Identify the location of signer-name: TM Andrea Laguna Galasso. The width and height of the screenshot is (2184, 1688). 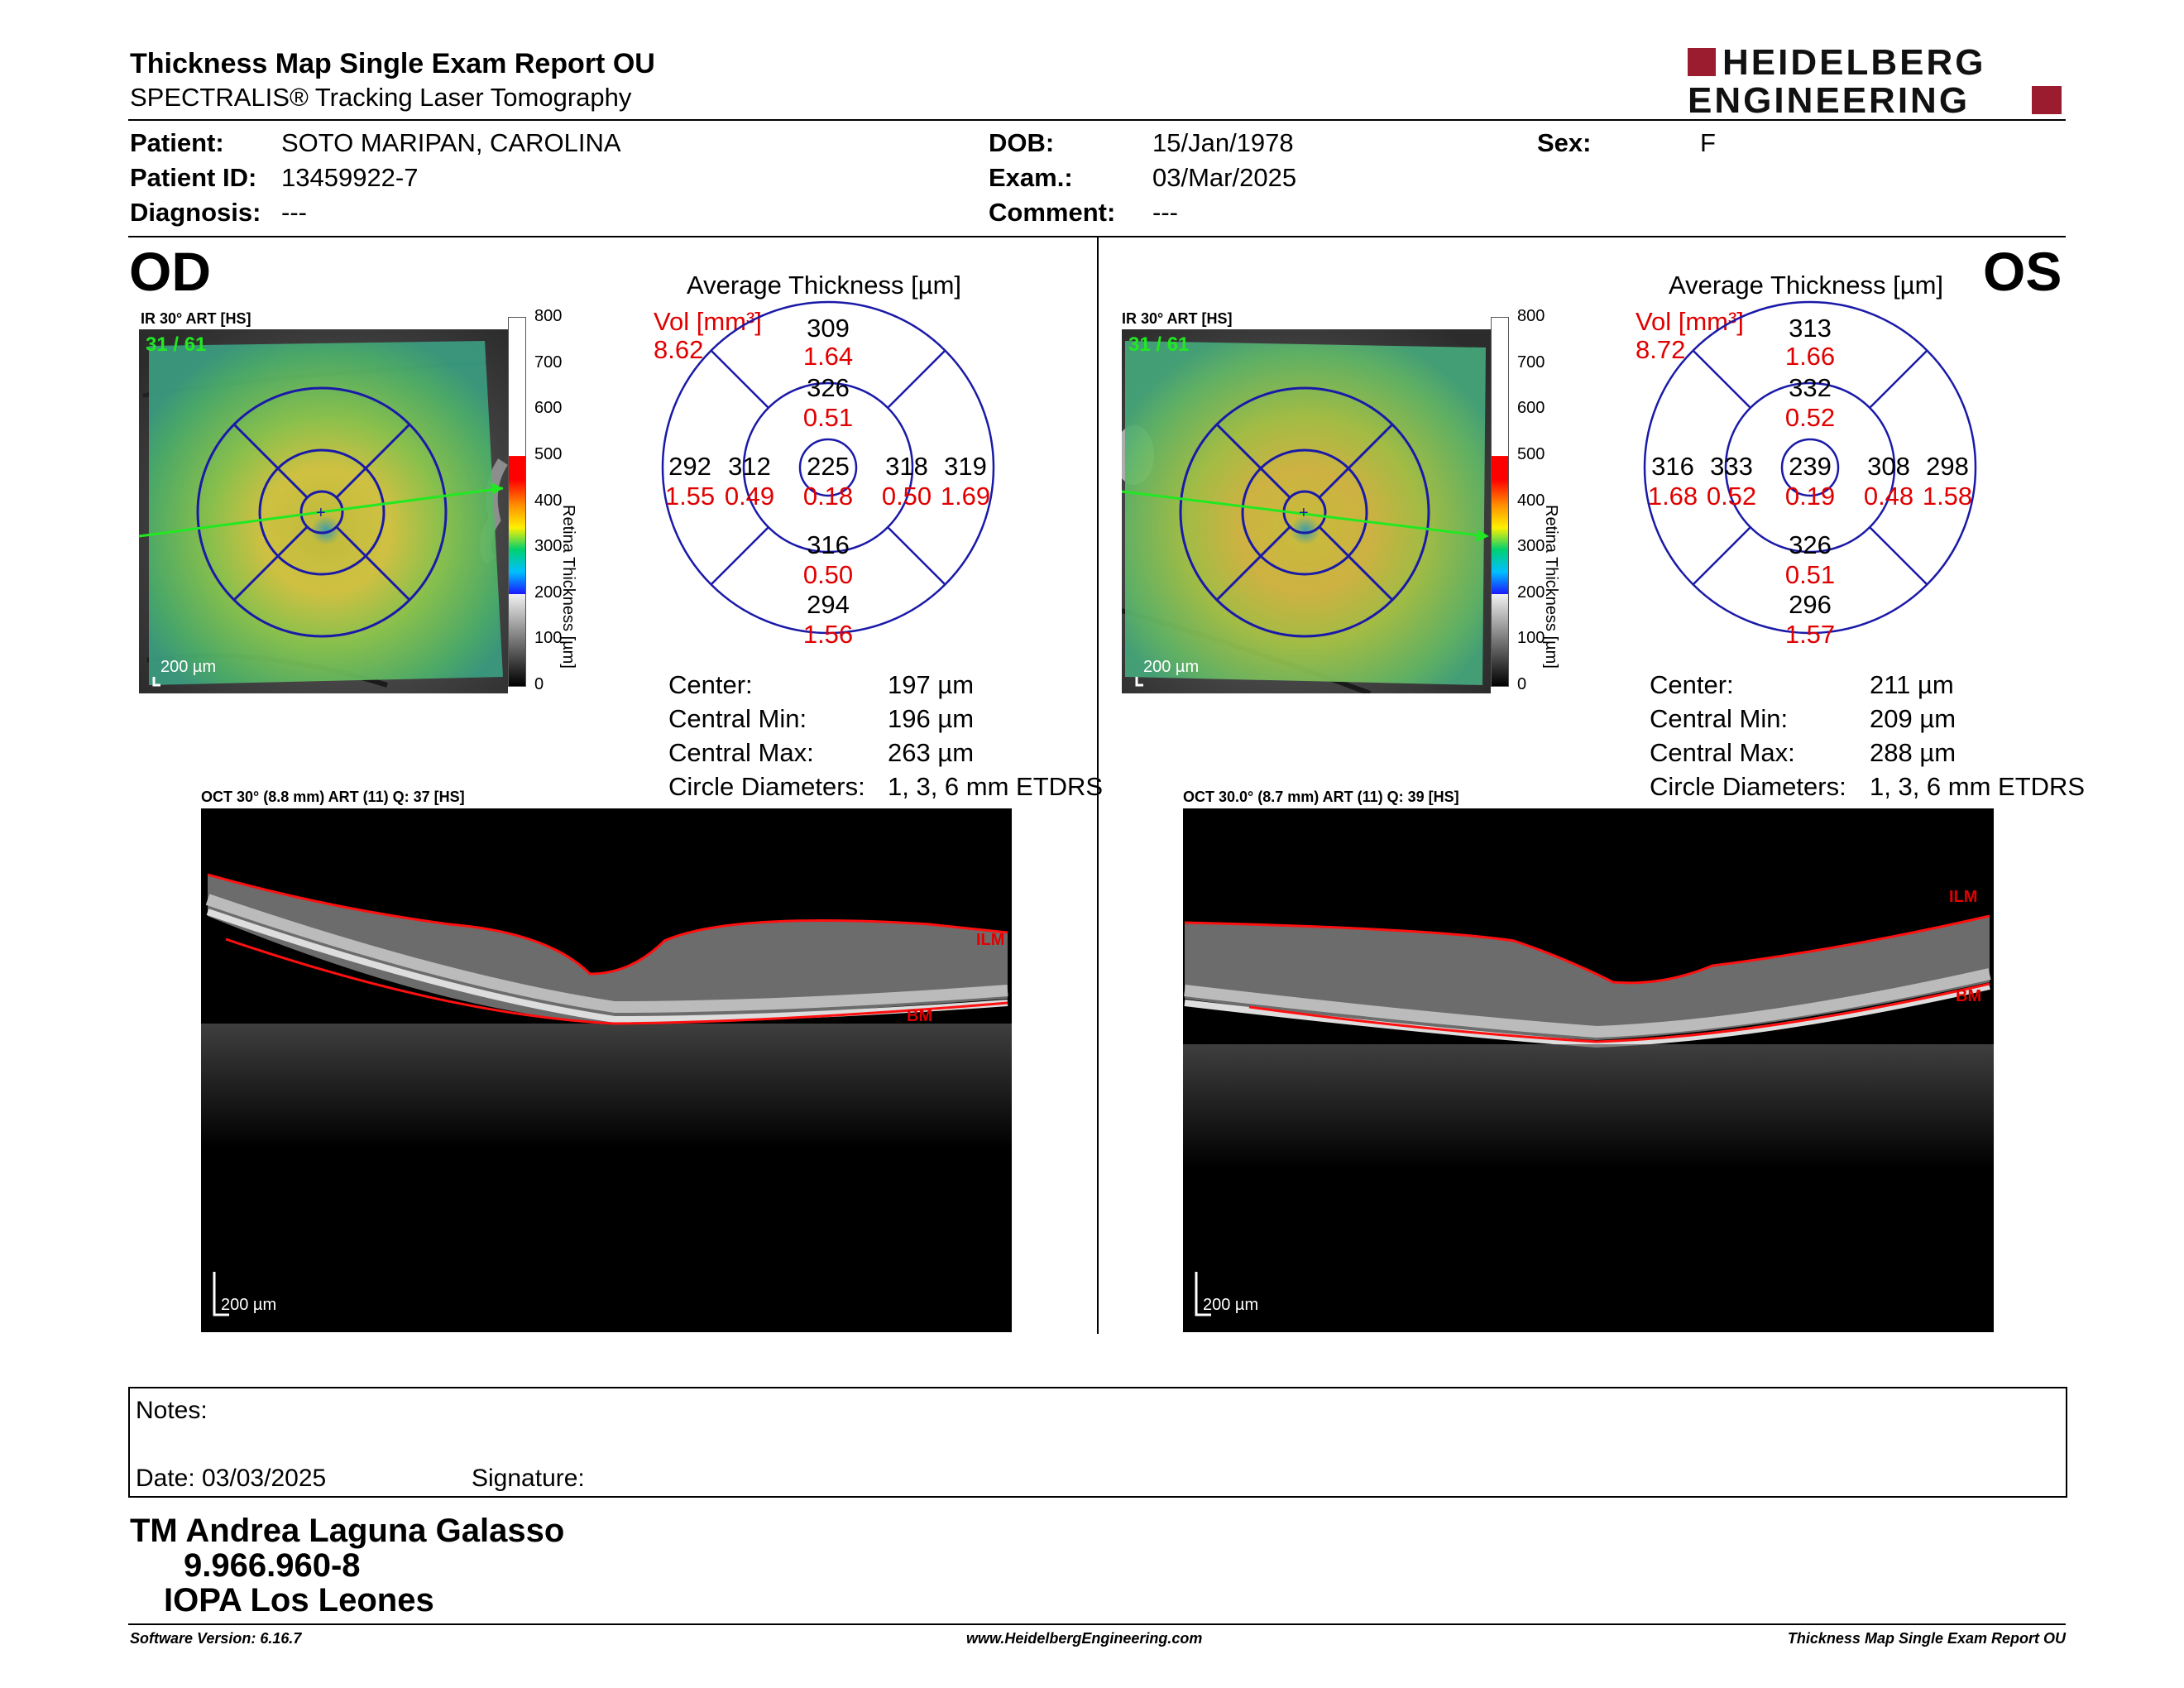
(347, 1531).